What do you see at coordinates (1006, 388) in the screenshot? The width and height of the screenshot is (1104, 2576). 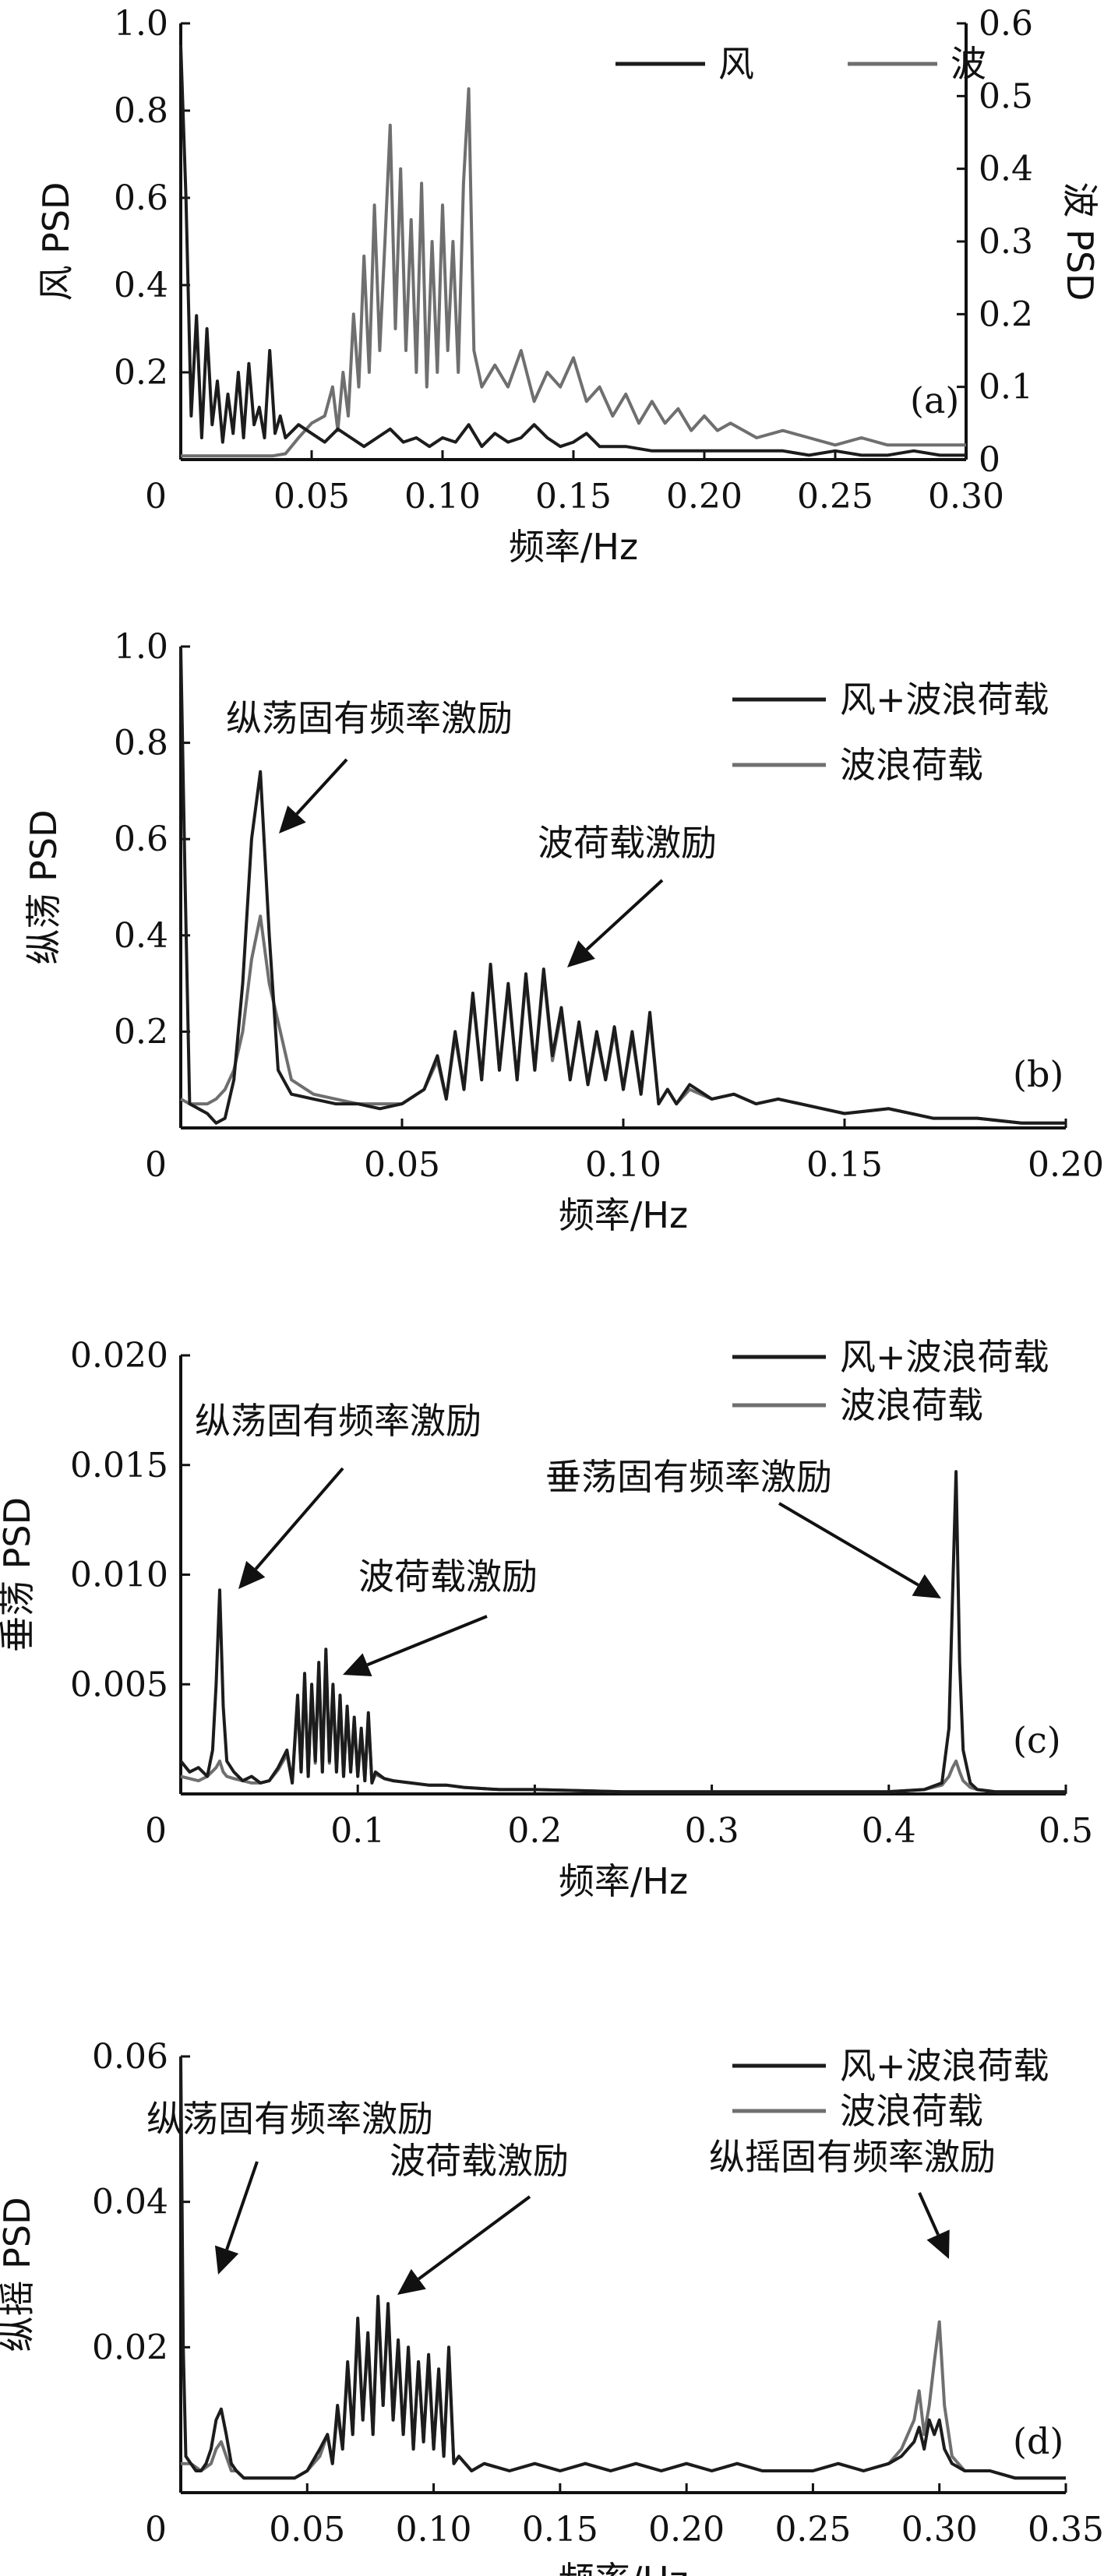 I see `y2-tick-label: 0.1` at bounding box center [1006, 388].